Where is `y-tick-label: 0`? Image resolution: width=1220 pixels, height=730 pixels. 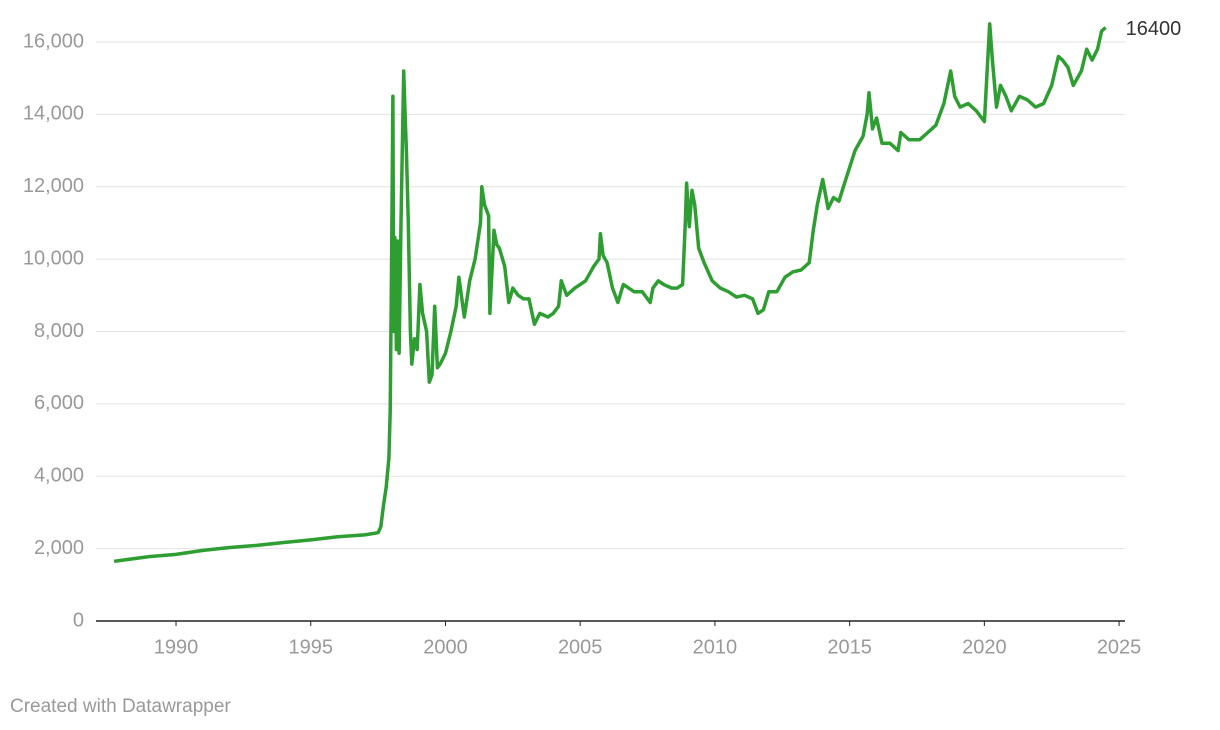
y-tick-label: 0 is located at coordinates (78, 620).